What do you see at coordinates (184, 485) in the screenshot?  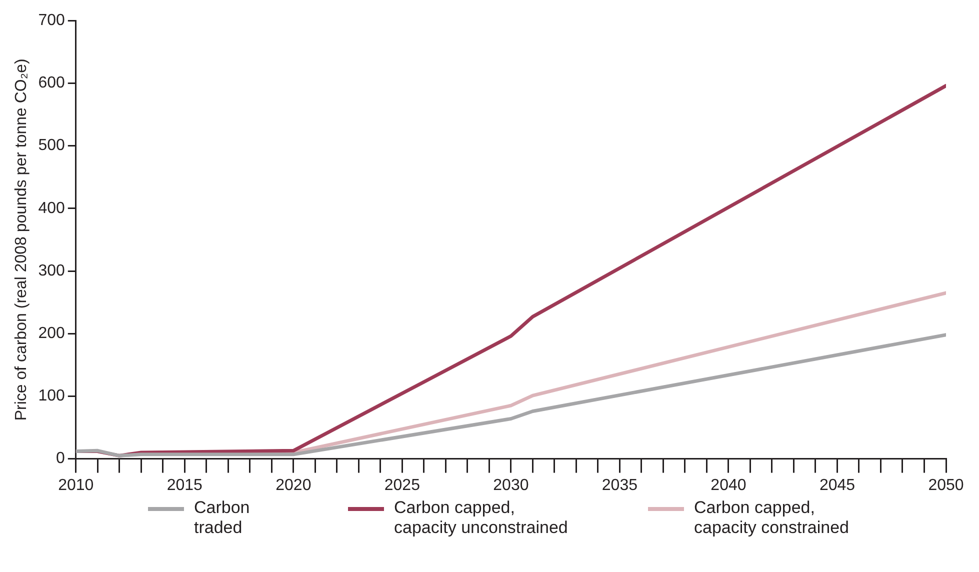 I see `x-tick-label: 2015` at bounding box center [184, 485].